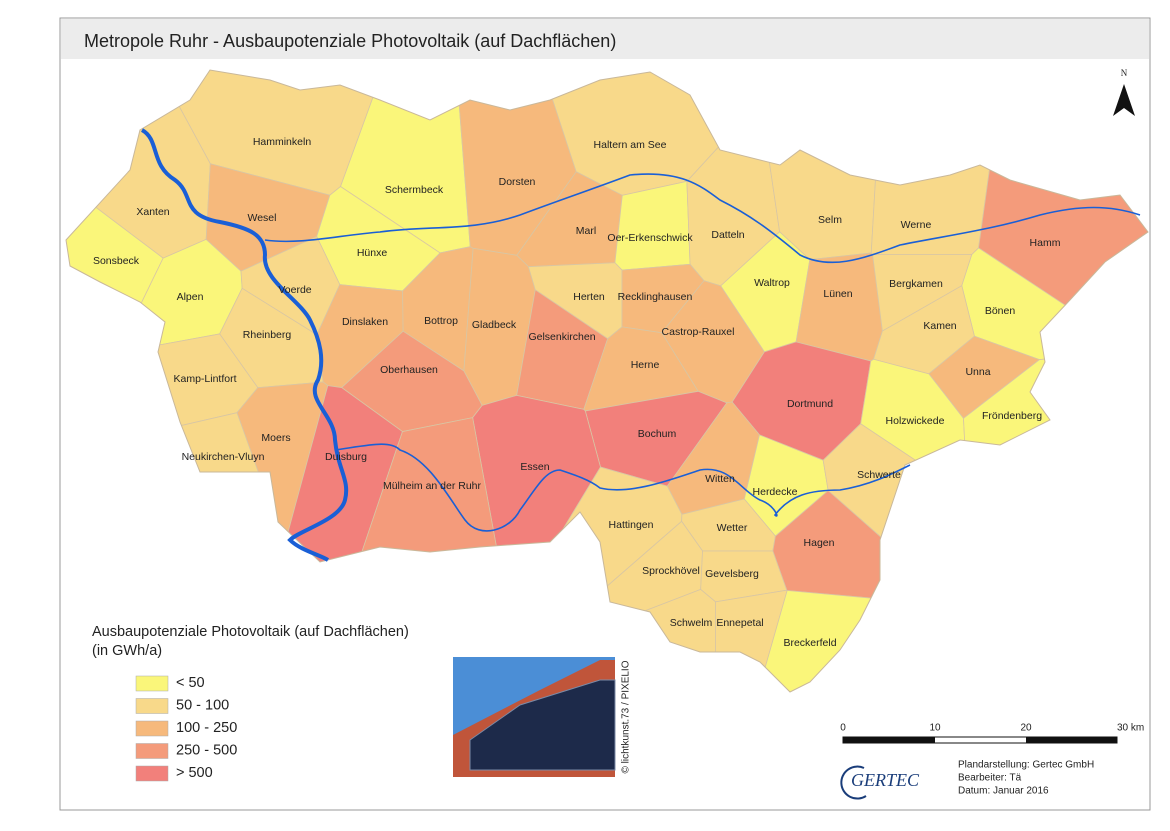 The image size is (1170, 831). I want to click on legend-label: 100 - 250, so click(206, 728).